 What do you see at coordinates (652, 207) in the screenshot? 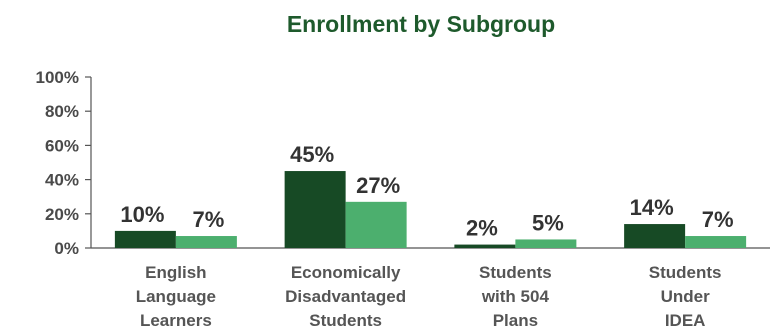
I see `data-label: 14%` at bounding box center [652, 207].